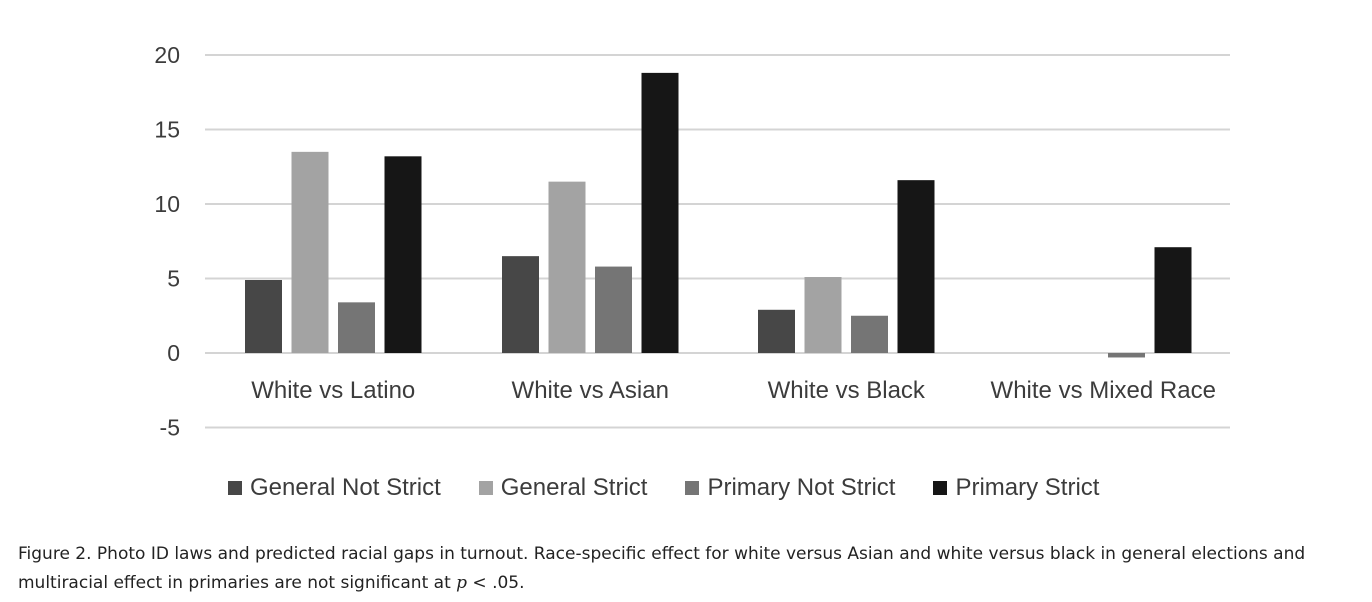  What do you see at coordinates (1027, 487) in the screenshot?
I see `legend-label: Primary Strict` at bounding box center [1027, 487].